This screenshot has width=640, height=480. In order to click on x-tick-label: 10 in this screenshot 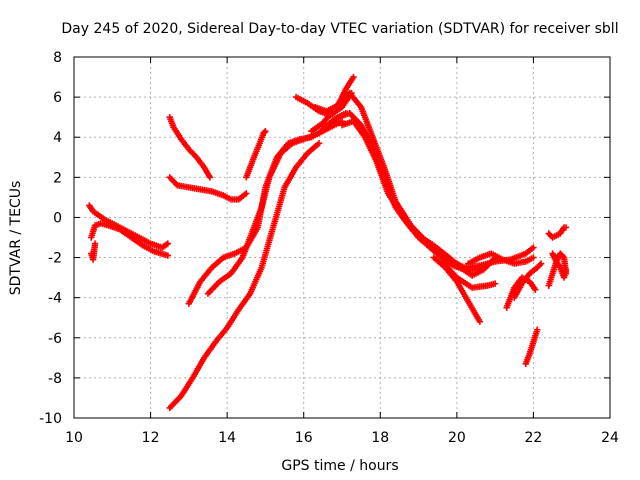, I will do `click(74, 438)`.